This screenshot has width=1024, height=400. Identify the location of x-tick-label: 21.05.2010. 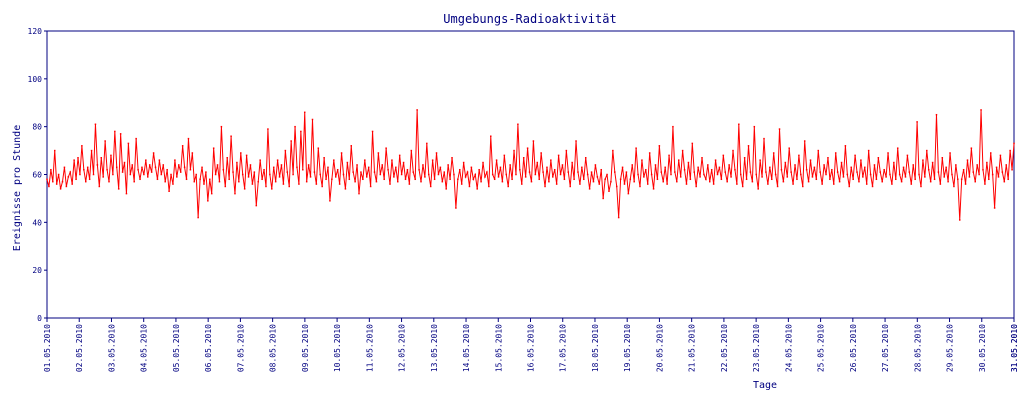
(692, 348).